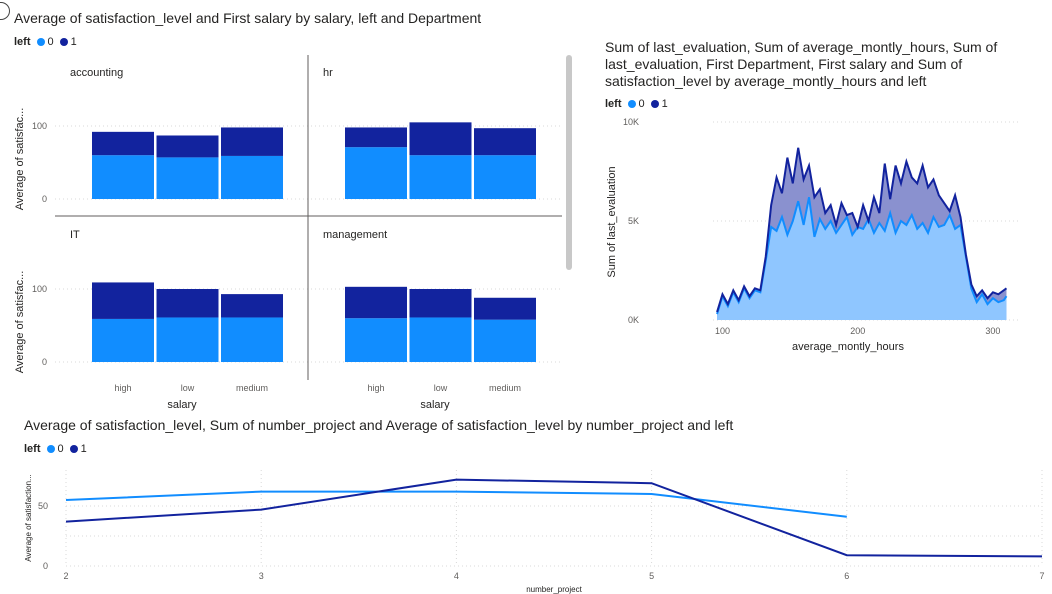  What do you see at coordinates (328, 73) in the screenshot?
I see `panel-title: hr` at bounding box center [328, 73].